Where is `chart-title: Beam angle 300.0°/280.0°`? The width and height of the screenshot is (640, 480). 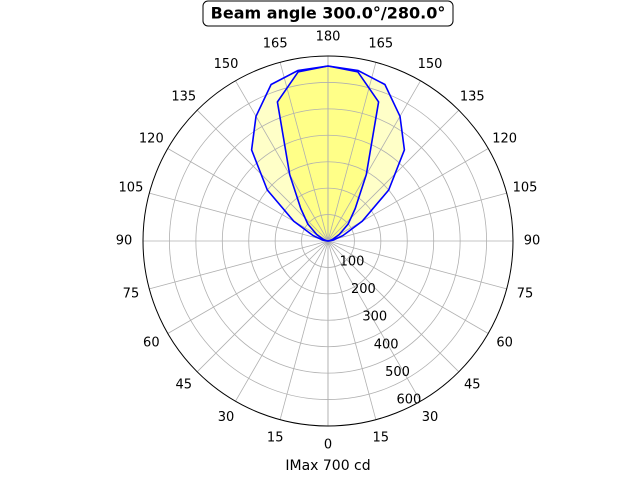 chart-title: Beam angle 300.0°/280.0° is located at coordinates (328, 13).